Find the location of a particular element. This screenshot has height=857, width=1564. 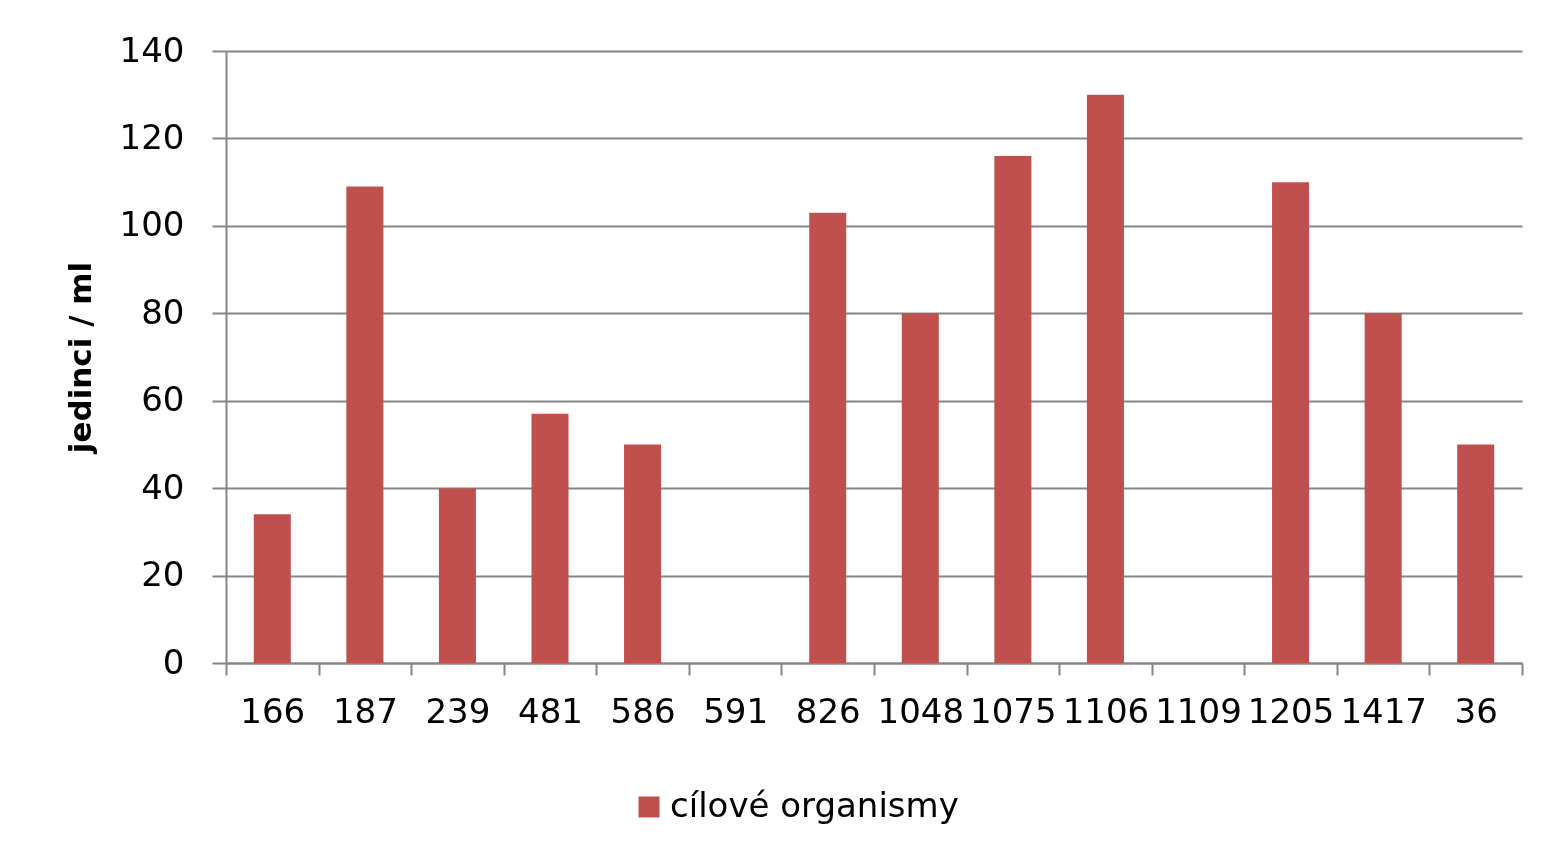

x-tick-label: 591 is located at coordinates (736, 710).